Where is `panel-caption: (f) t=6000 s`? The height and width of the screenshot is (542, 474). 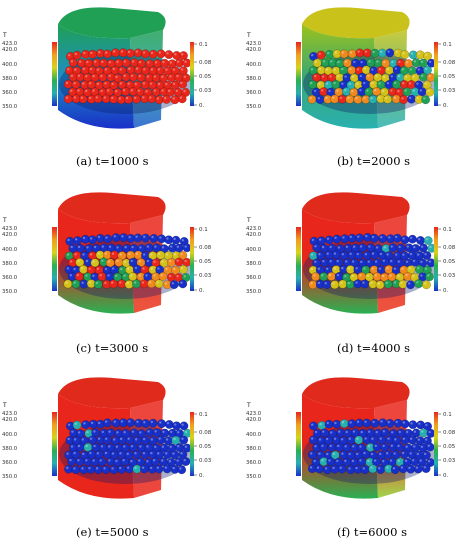
panel-caption: (f) t=6000 s is located at coordinates (372, 532).